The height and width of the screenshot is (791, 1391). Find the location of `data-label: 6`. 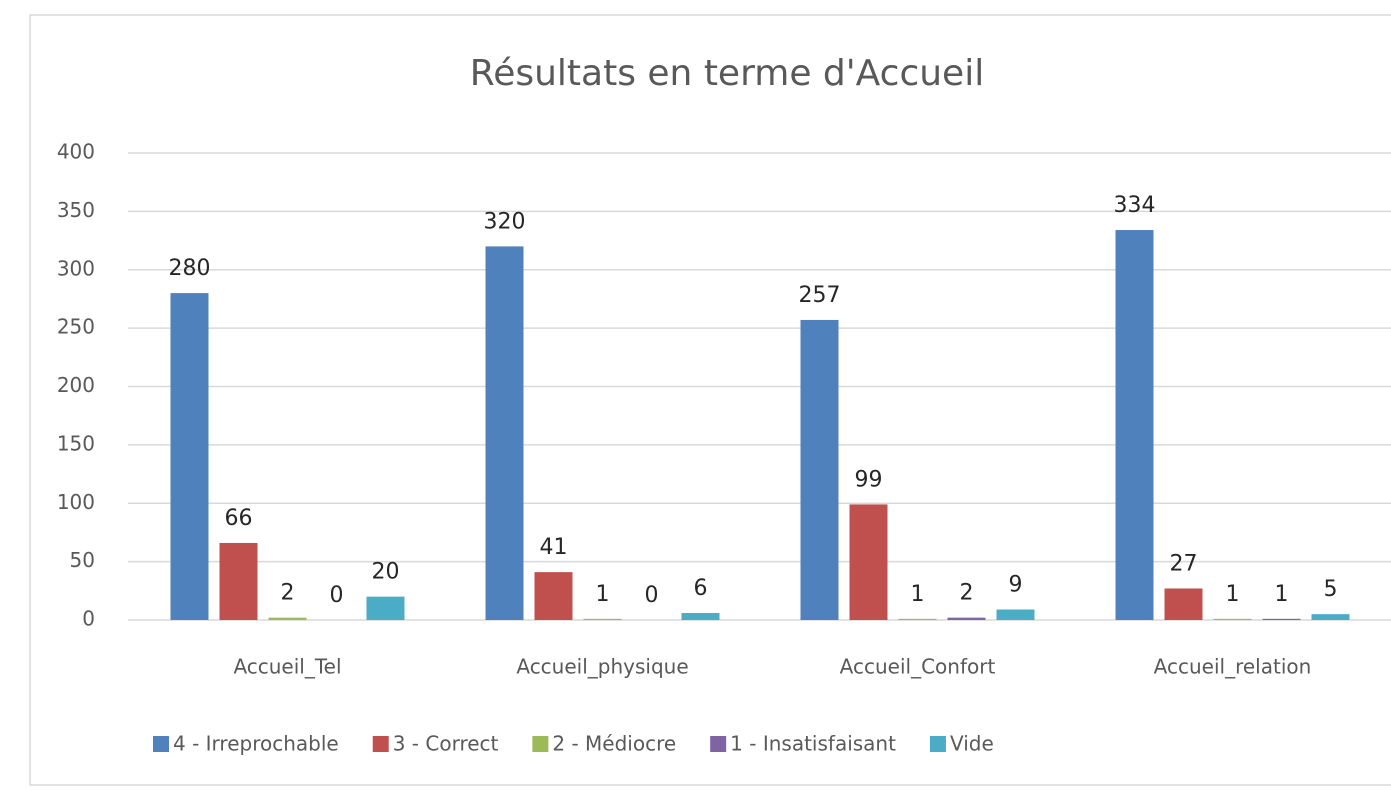

data-label: 6 is located at coordinates (701, 588).